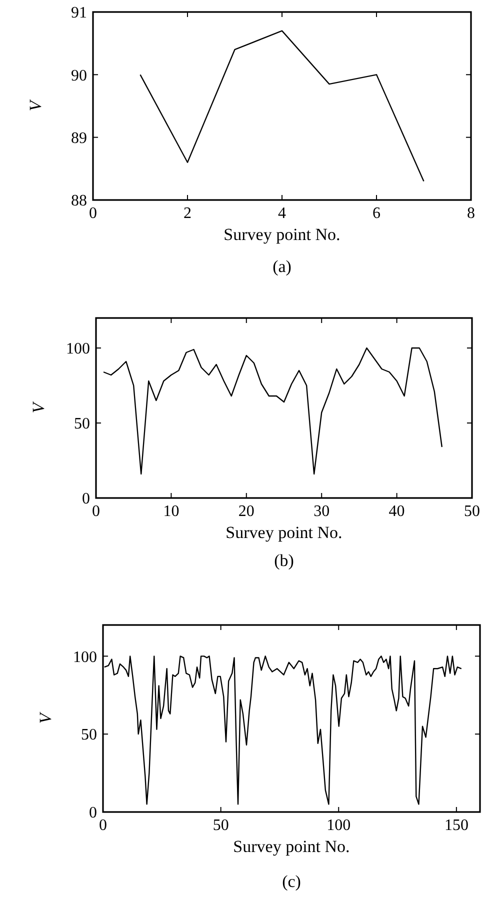 The height and width of the screenshot is (907, 487). What do you see at coordinates (471, 213) in the screenshot?
I see `x-tick-label: 8` at bounding box center [471, 213].